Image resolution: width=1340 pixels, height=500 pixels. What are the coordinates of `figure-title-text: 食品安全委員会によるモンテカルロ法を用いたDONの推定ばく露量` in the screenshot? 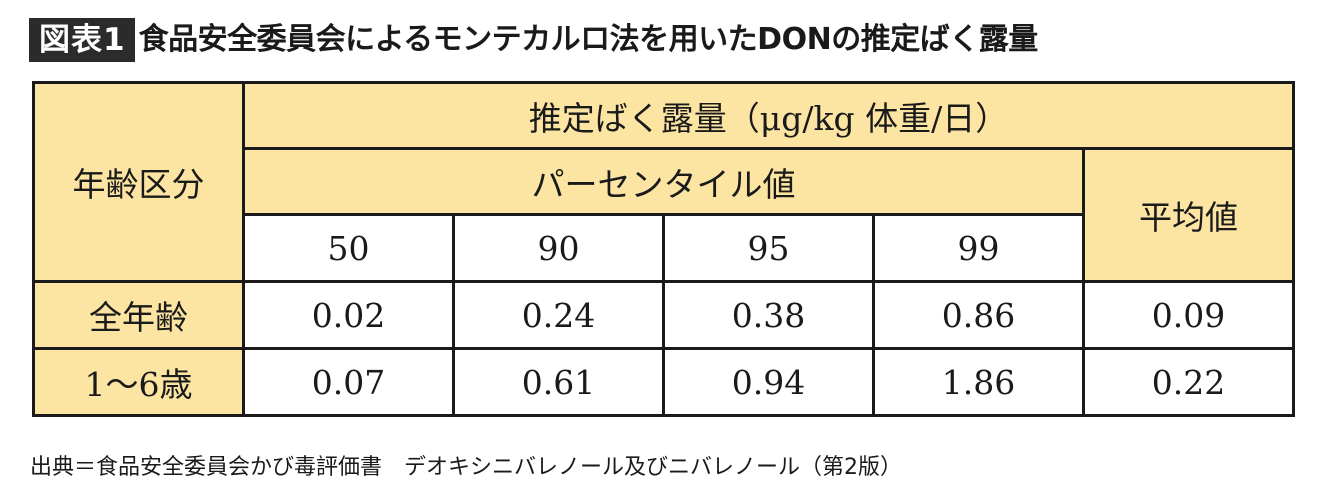 It's located at (588, 39).